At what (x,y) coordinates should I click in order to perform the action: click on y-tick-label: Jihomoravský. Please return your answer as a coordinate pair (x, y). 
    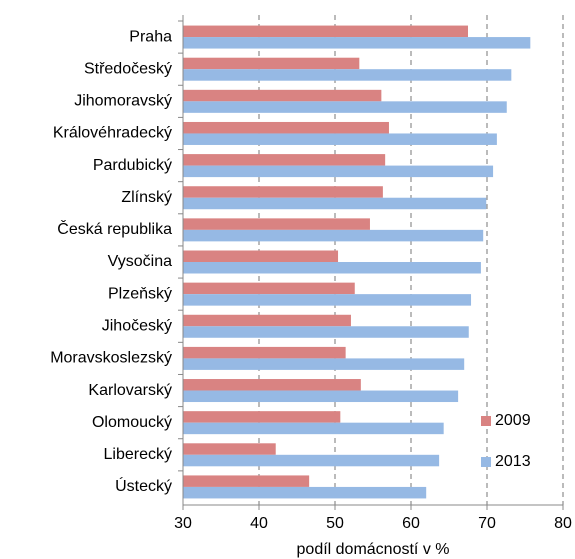
    Looking at the image, I should click on (123, 101).